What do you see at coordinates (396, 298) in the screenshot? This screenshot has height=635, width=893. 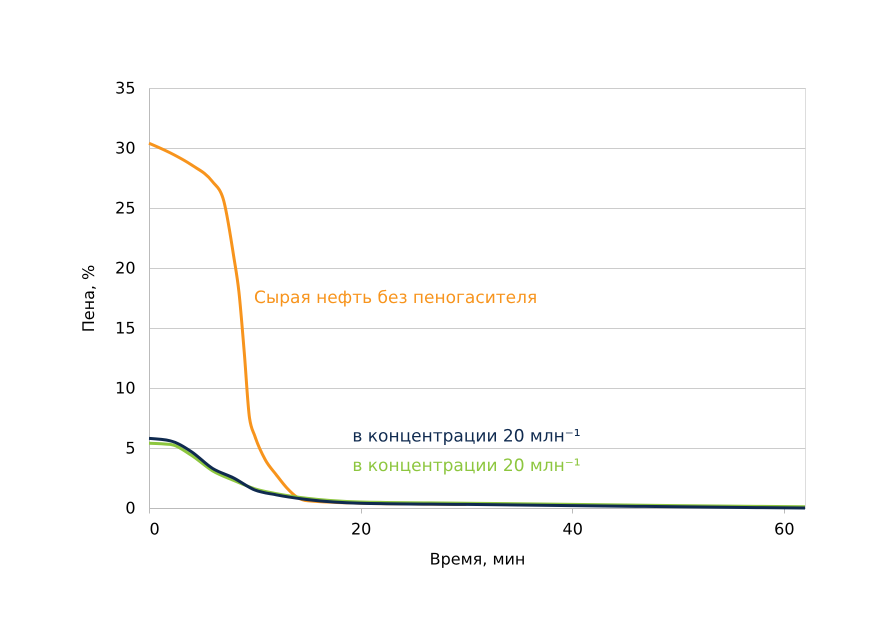 I see `series-label: Сырая нефть без пеногасителя` at bounding box center [396, 298].